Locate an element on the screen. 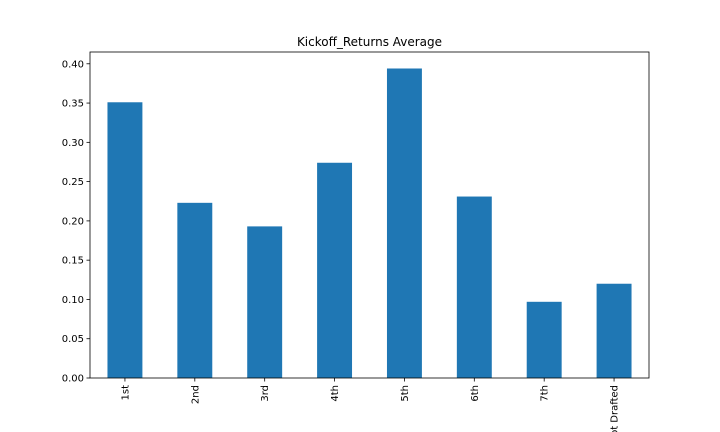 The image size is (720, 432). x-tick-label: 3rd is located at coordinates (265, 393).